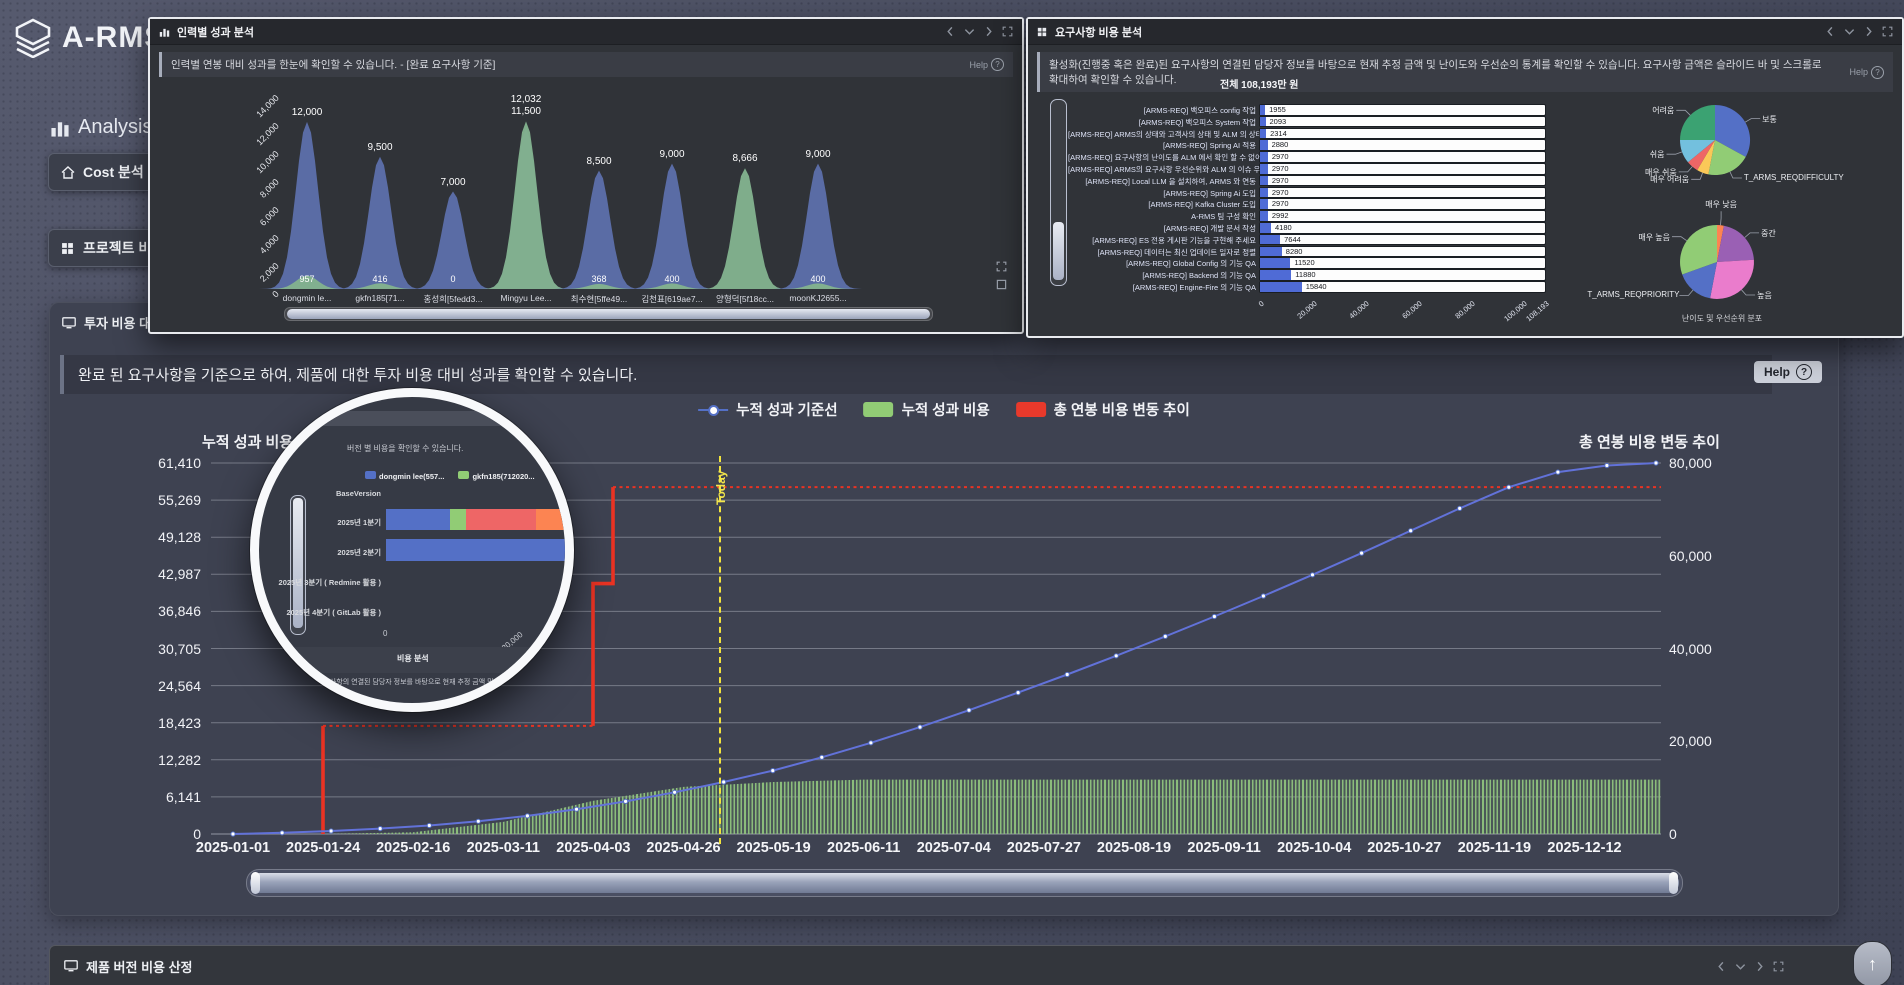 The image size is (1904, 985). I want to click on lens-slider-handle, so click(298, 563).